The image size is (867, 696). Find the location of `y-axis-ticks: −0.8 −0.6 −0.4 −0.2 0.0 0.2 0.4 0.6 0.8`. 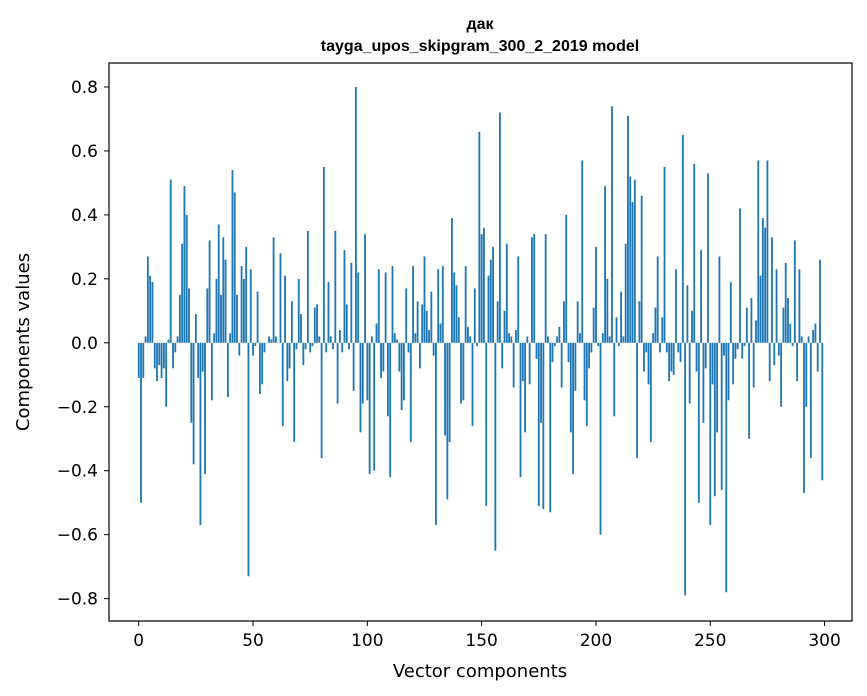

y-axis-ticks: −0.8 −0.6 −0.4 −0.2 0.0 0.2 0.4 0.6 0.8 is located at coordinates (83, 344).